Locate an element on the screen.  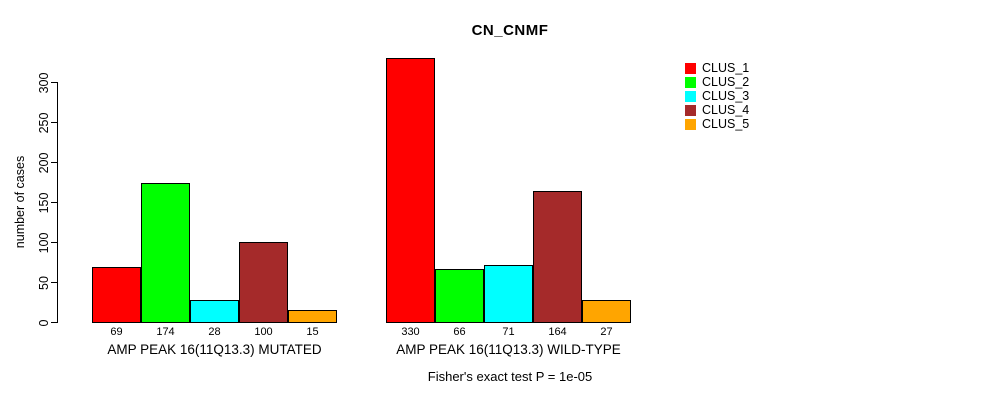
legend-label: CLUS_3 is located at coordinates (726, 96).